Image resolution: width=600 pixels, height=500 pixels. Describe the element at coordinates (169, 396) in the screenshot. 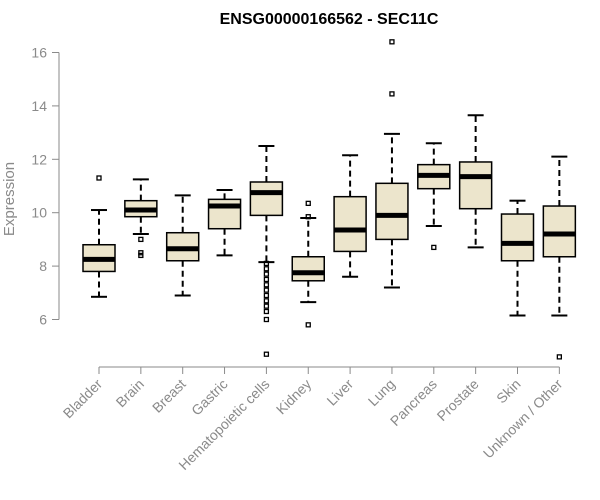

I see `x-tick-label: Breast` at that location.